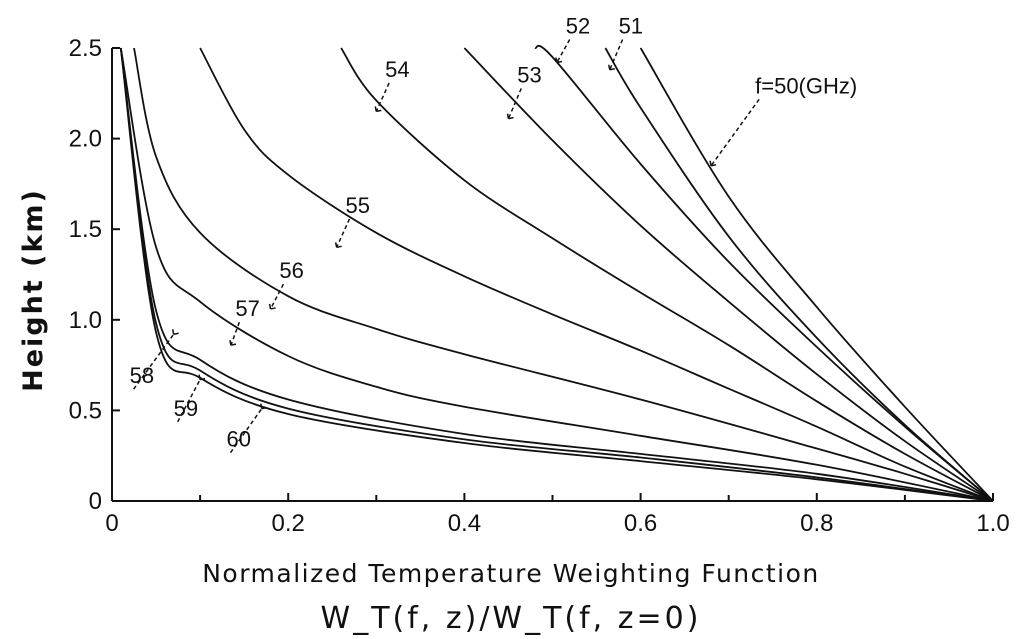 This screenshot has width=1021, height=639. What do you see at coordinates (578, 26) in the screenshot?
I see `series-label: 52` at bounding box center [578, 26].